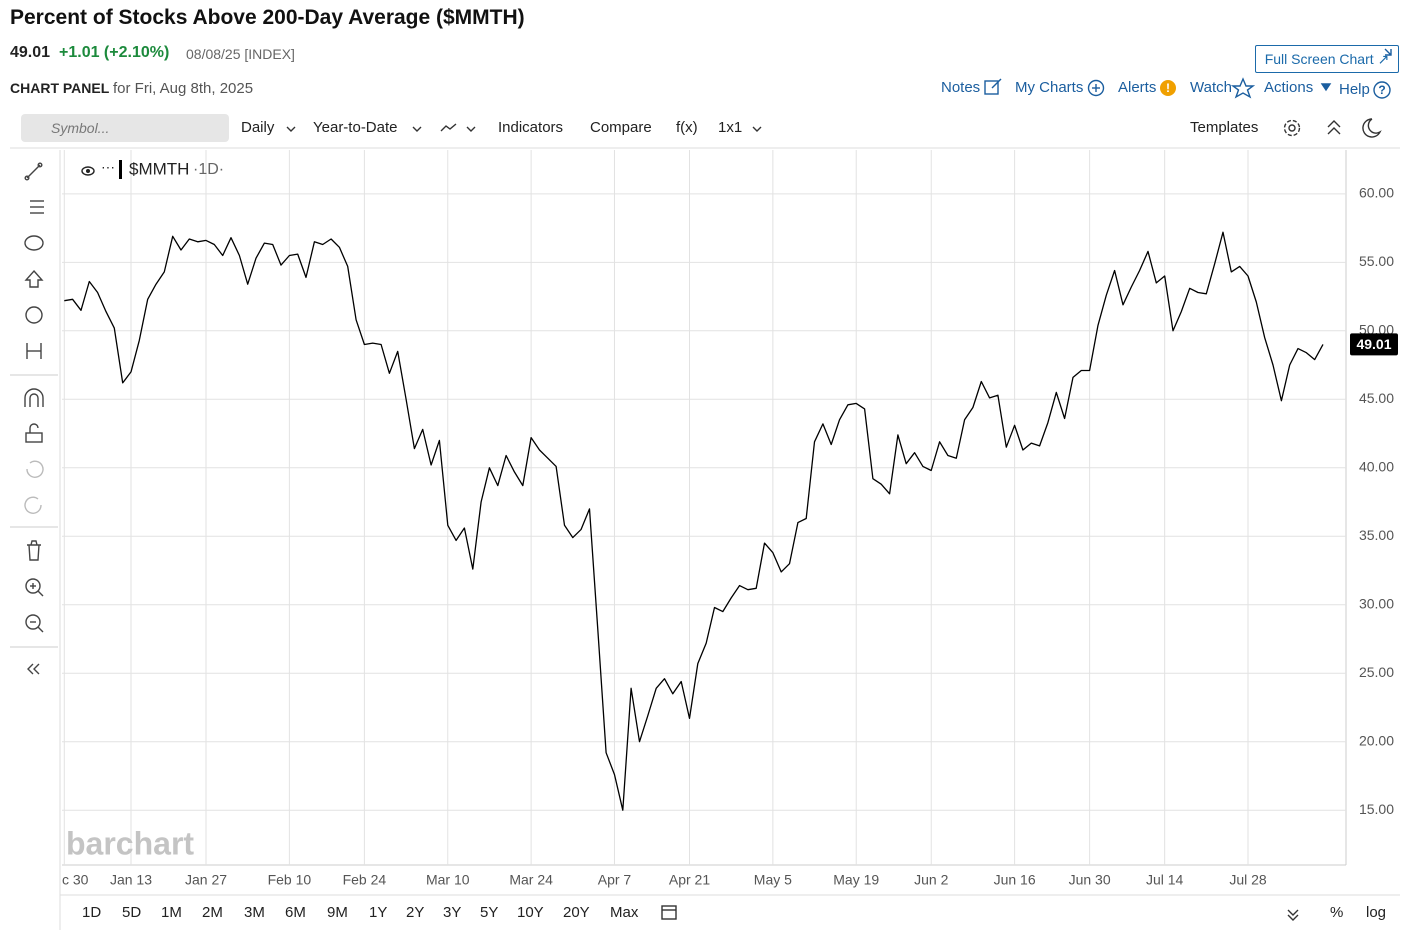 The image size is (1406, 934). What do you see at coordinates (615, 880) in the screenshot?
I see `x-tick-label: Apr 7` at bounding box center [615, 880].